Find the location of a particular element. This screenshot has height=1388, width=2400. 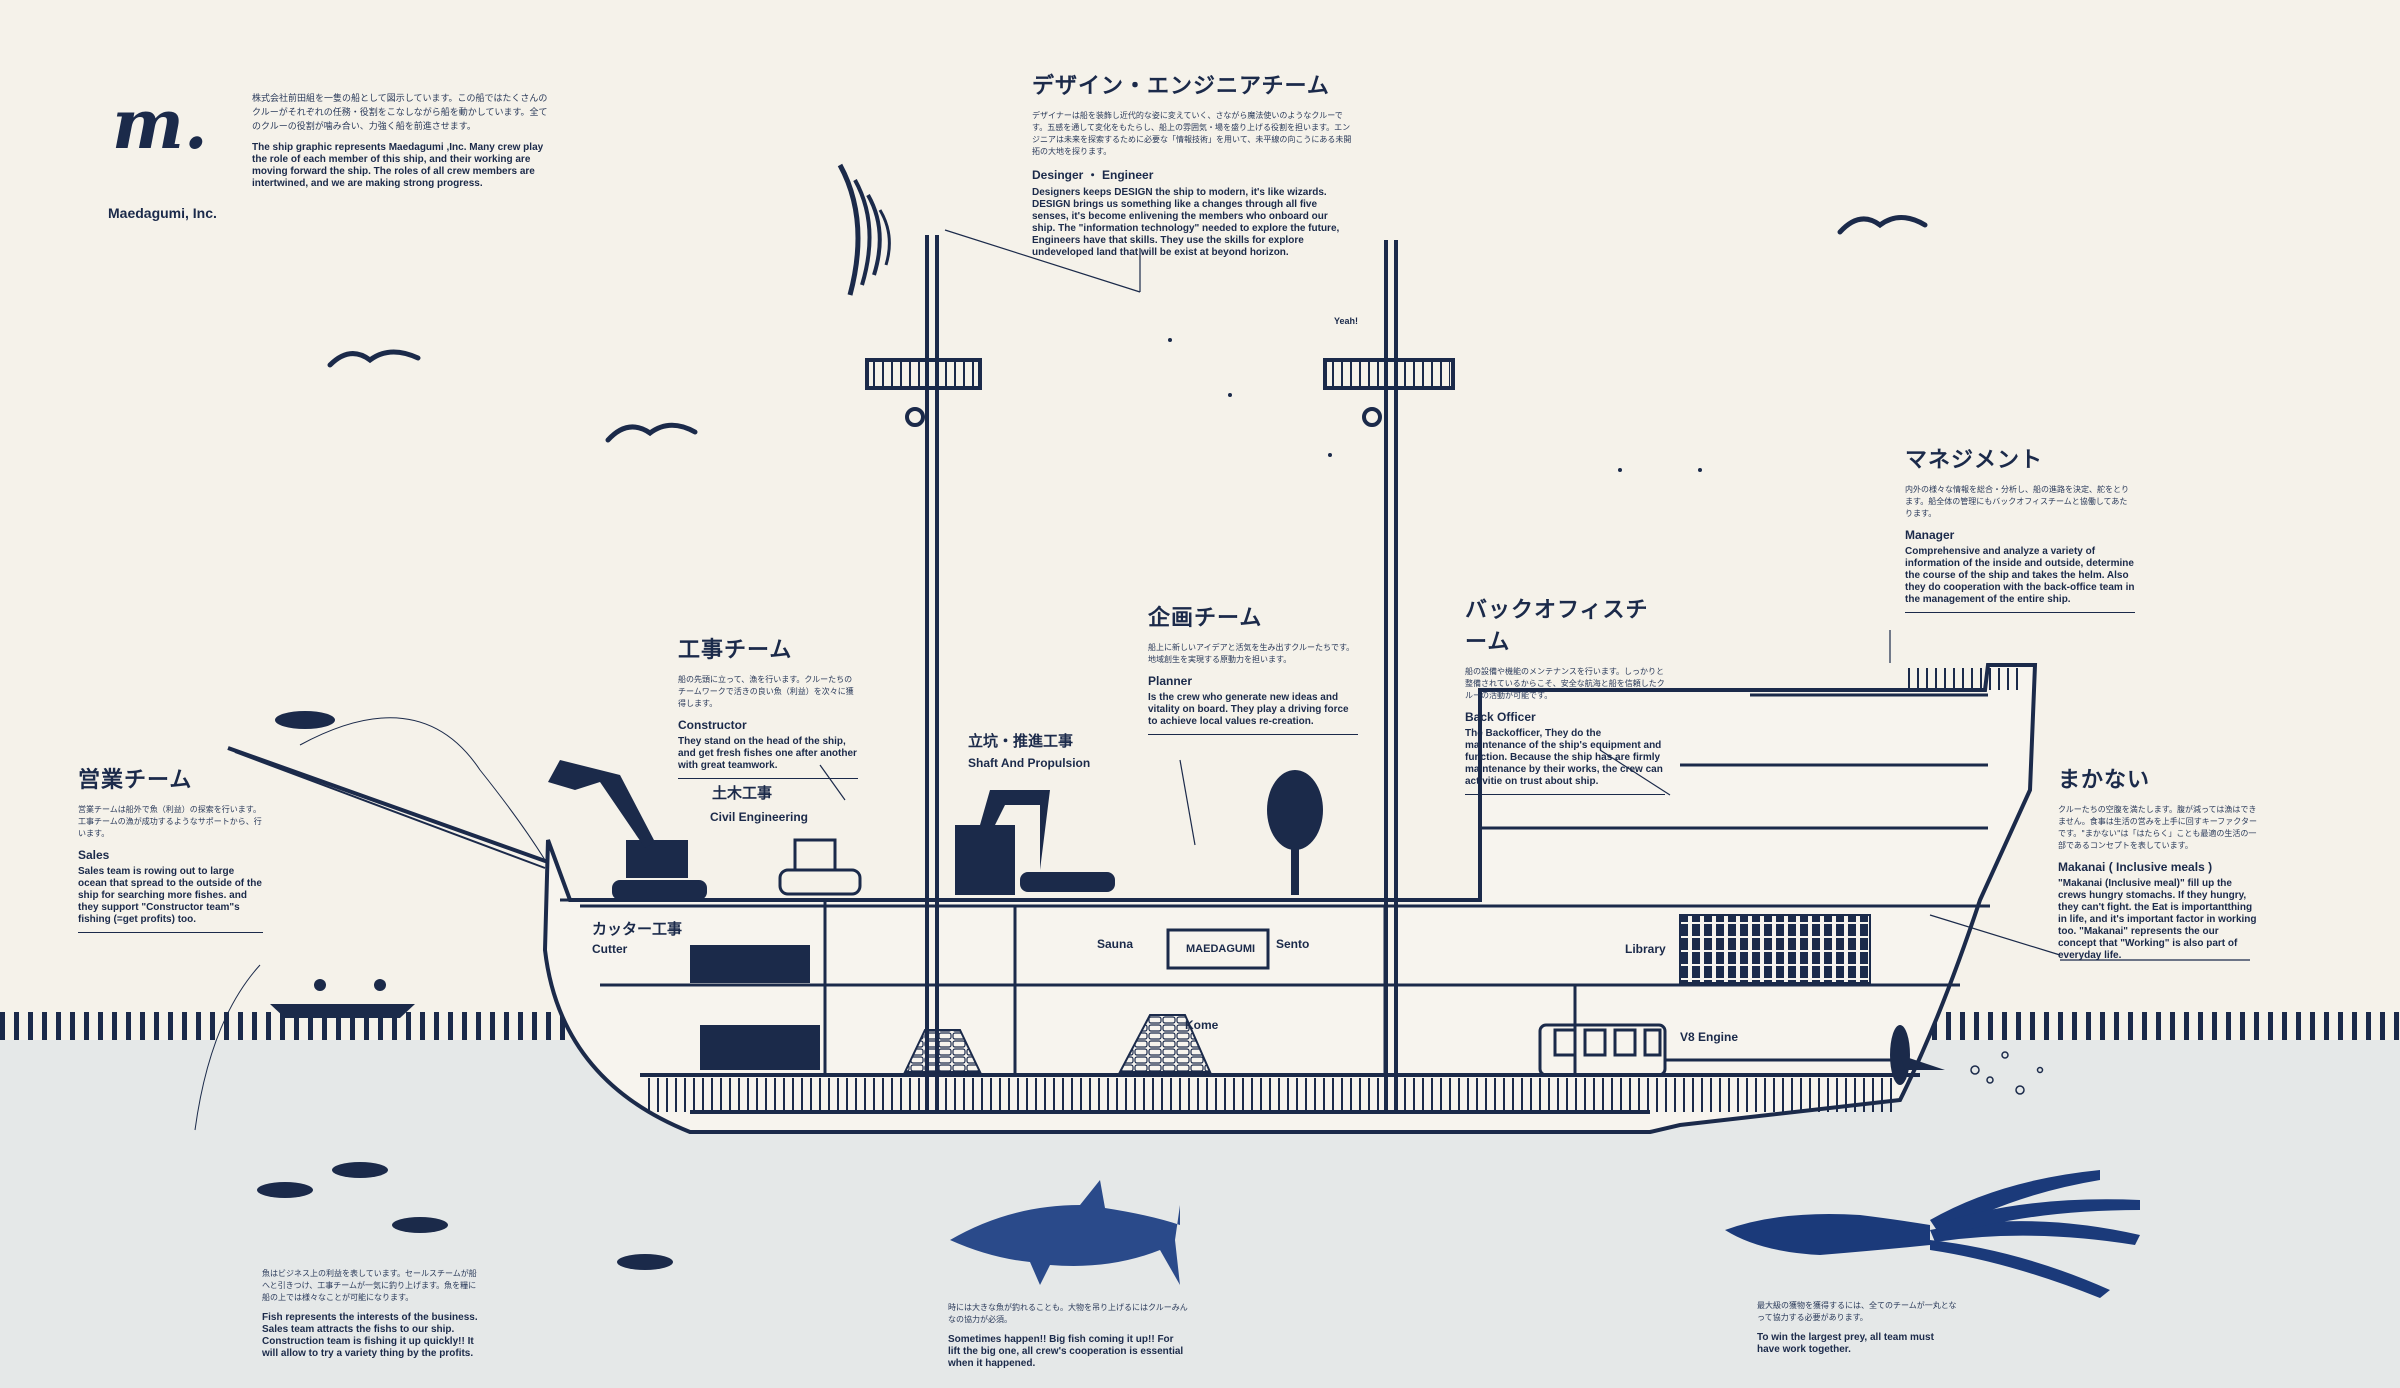

planning-title-en: Planner is located at coordinates (1170, 681).